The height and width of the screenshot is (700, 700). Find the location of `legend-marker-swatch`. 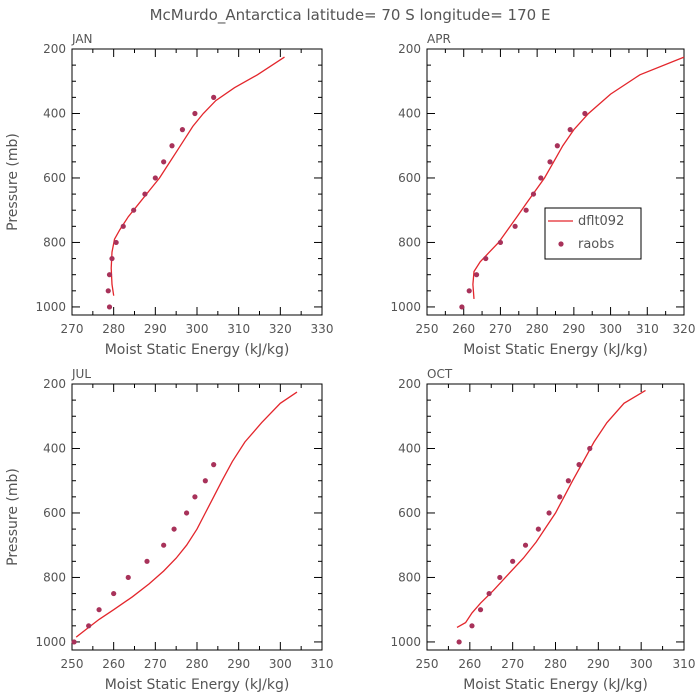

legend-marker-swatch is located at coordinates (561, 244).